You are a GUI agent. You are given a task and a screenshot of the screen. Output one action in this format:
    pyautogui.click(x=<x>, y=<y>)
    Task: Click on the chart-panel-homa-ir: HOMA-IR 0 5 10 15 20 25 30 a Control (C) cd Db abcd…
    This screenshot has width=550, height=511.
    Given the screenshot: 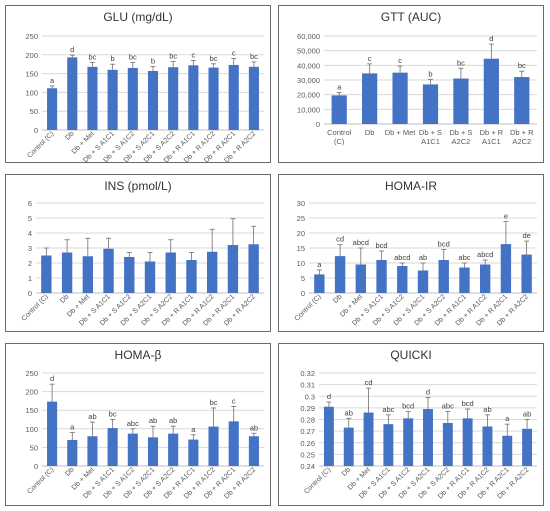 What is the action you would take?
    pyautogui.click(x=411, y=253)
    